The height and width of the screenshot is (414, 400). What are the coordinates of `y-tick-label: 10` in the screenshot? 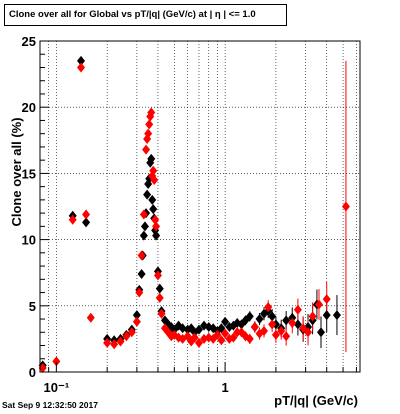 It's located at (29, 240).